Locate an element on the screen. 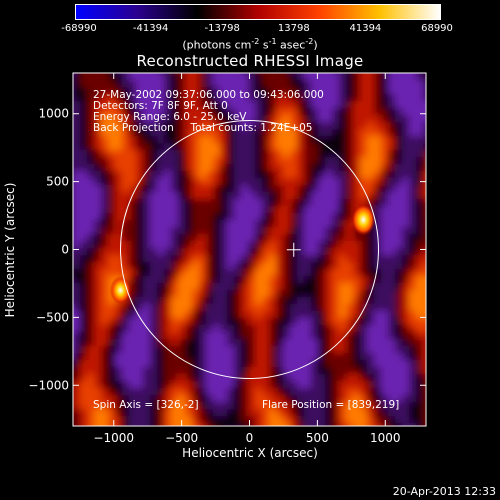  colorbar-tick-label: -13798 is located at coordinates (222, 28).